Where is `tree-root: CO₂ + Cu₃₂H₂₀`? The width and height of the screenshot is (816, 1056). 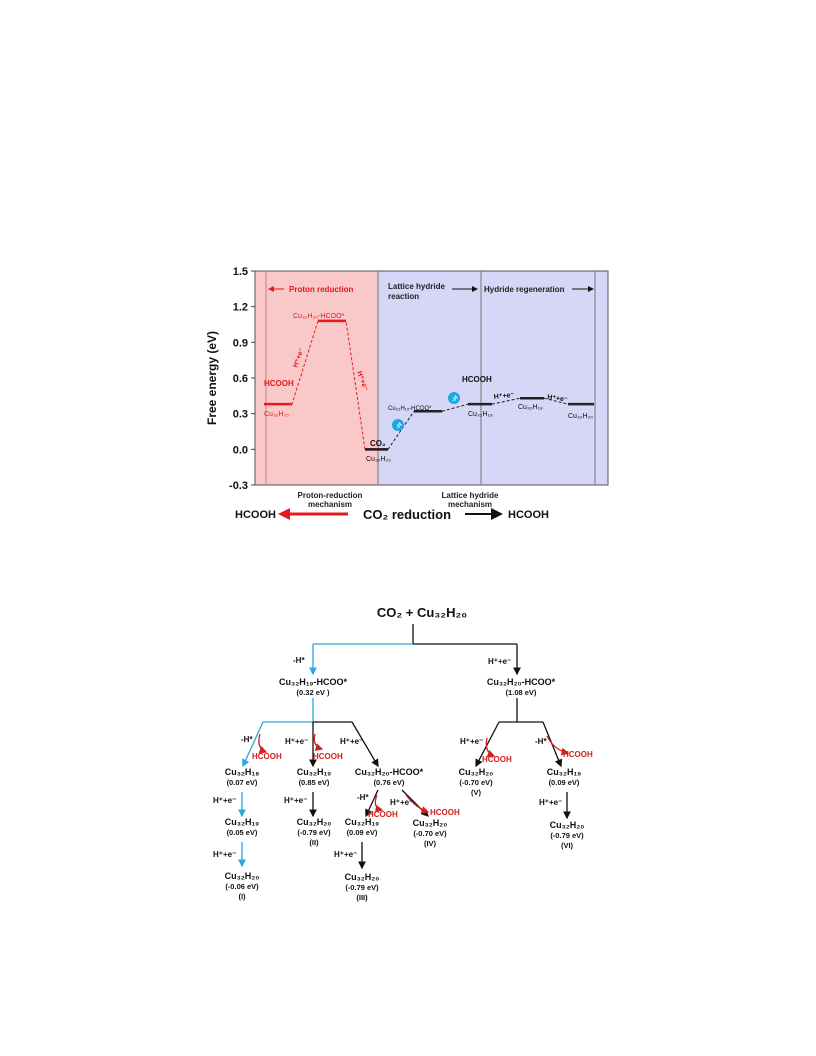 tree-root: CO₂ + Cu₃₂H₂₀ is located at coordinates (422, 612).